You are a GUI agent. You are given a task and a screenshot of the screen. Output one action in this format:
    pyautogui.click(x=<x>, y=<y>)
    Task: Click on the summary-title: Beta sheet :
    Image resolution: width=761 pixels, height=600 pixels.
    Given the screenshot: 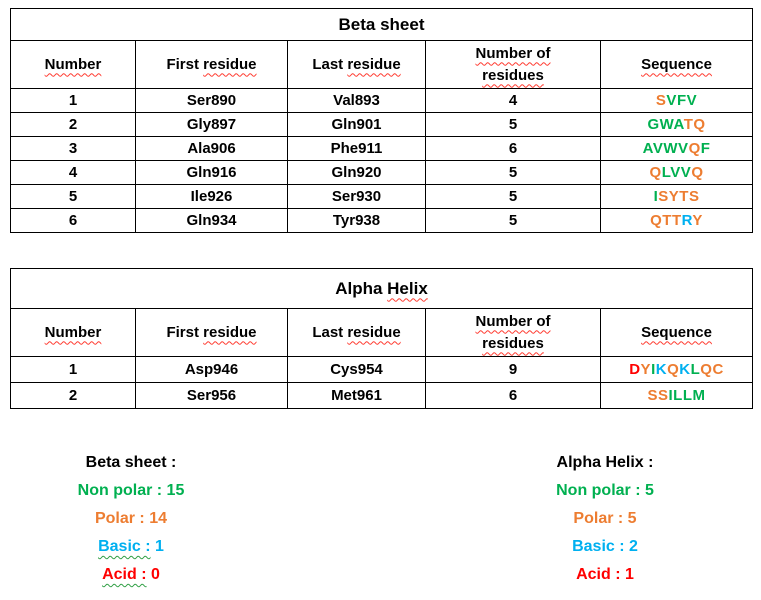 What is the action you would take?
    pyautogui.click(x=131, y=462)
    